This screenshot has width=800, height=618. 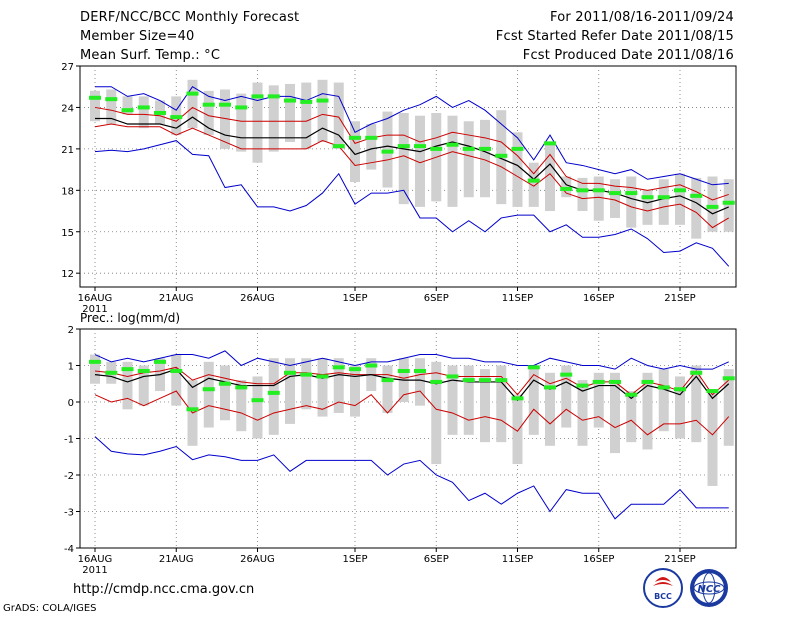 I want to click on chart1-line-max, so click(x=412, y=136).